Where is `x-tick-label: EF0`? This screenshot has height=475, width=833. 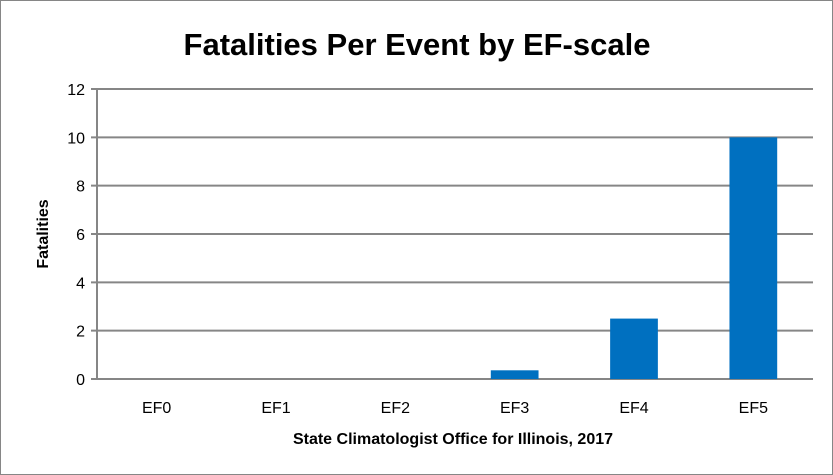
x-tick-label: EF0 is located at coordinates (156, 408).